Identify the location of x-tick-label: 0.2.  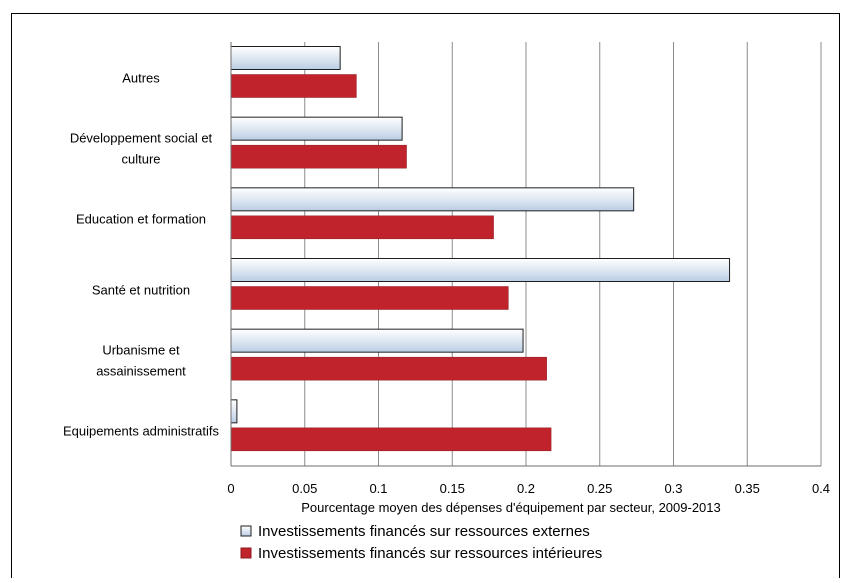
(526, 488).